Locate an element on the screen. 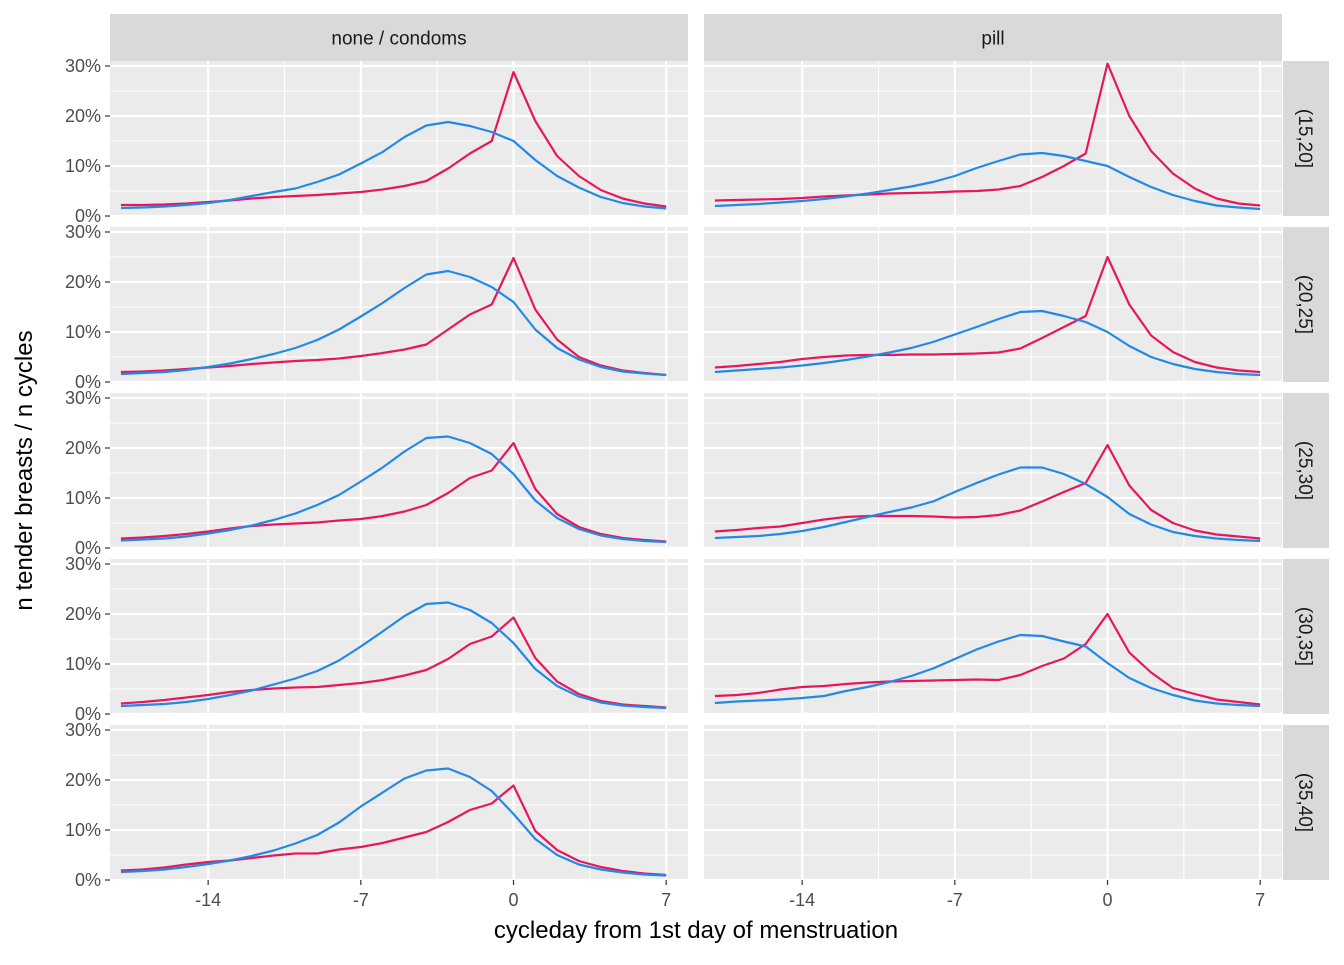 The image size is (1344, 965). row-strip-label: (30,35] is located at coordinates (1304, 636).